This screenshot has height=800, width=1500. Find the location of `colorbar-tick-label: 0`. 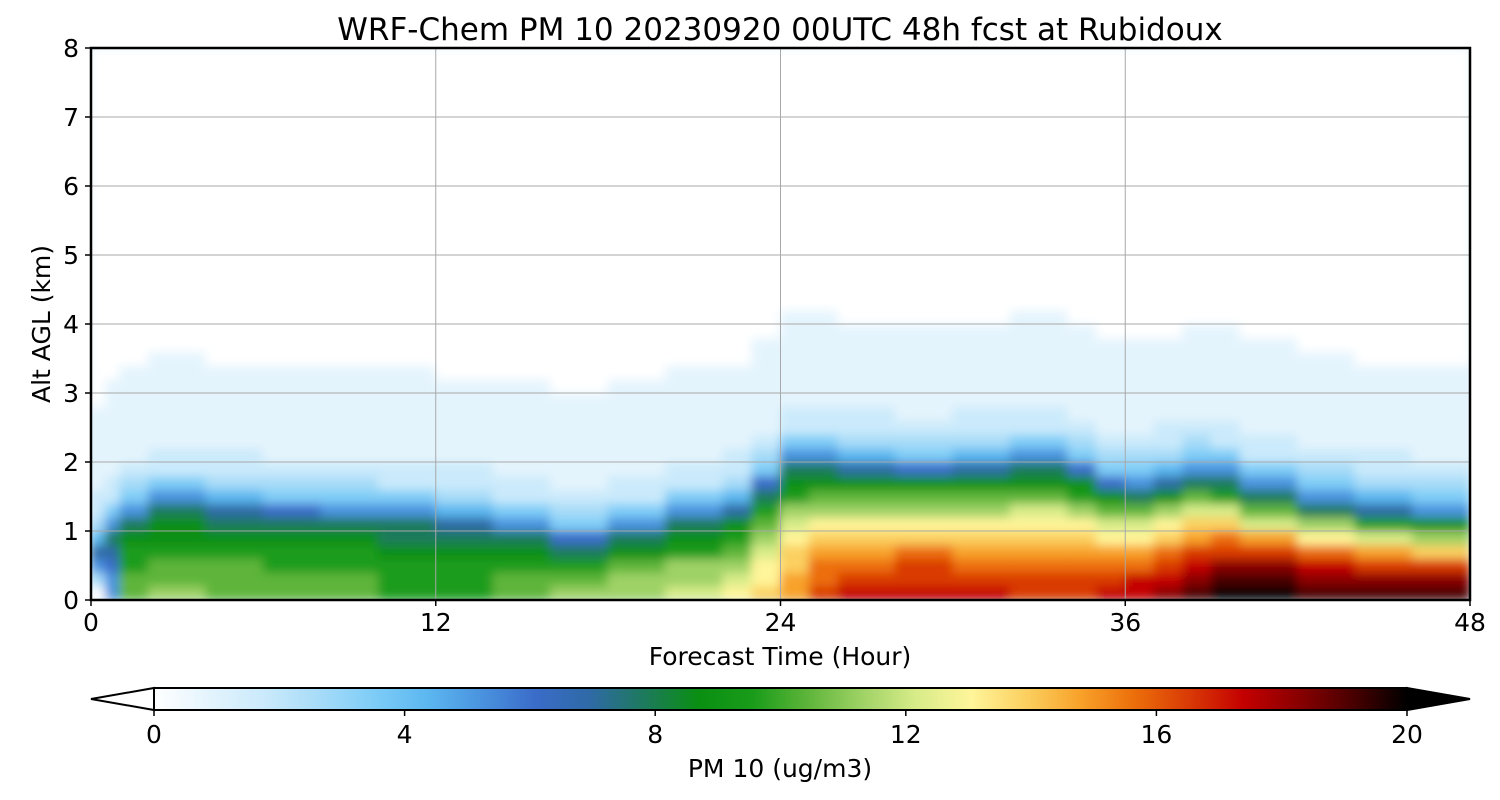

colorbar-tick-label: 0 is located at coordinates (154, 734).